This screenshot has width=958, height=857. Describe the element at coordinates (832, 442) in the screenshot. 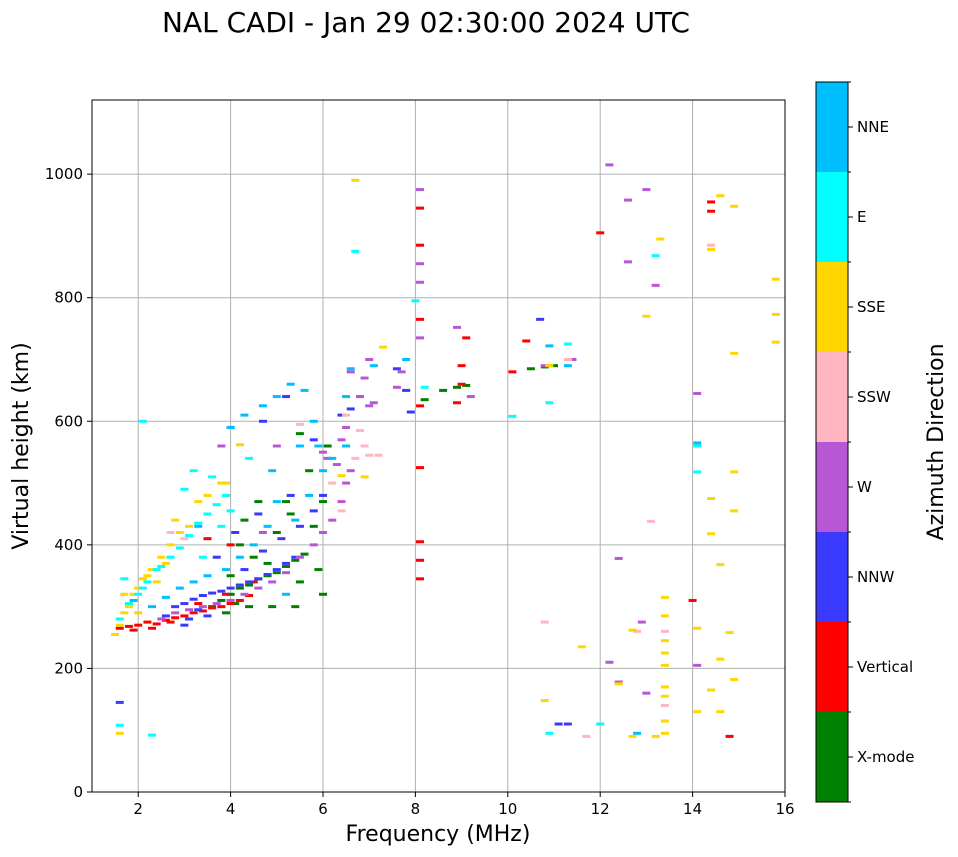

I see `colorbar-frame` at that location.